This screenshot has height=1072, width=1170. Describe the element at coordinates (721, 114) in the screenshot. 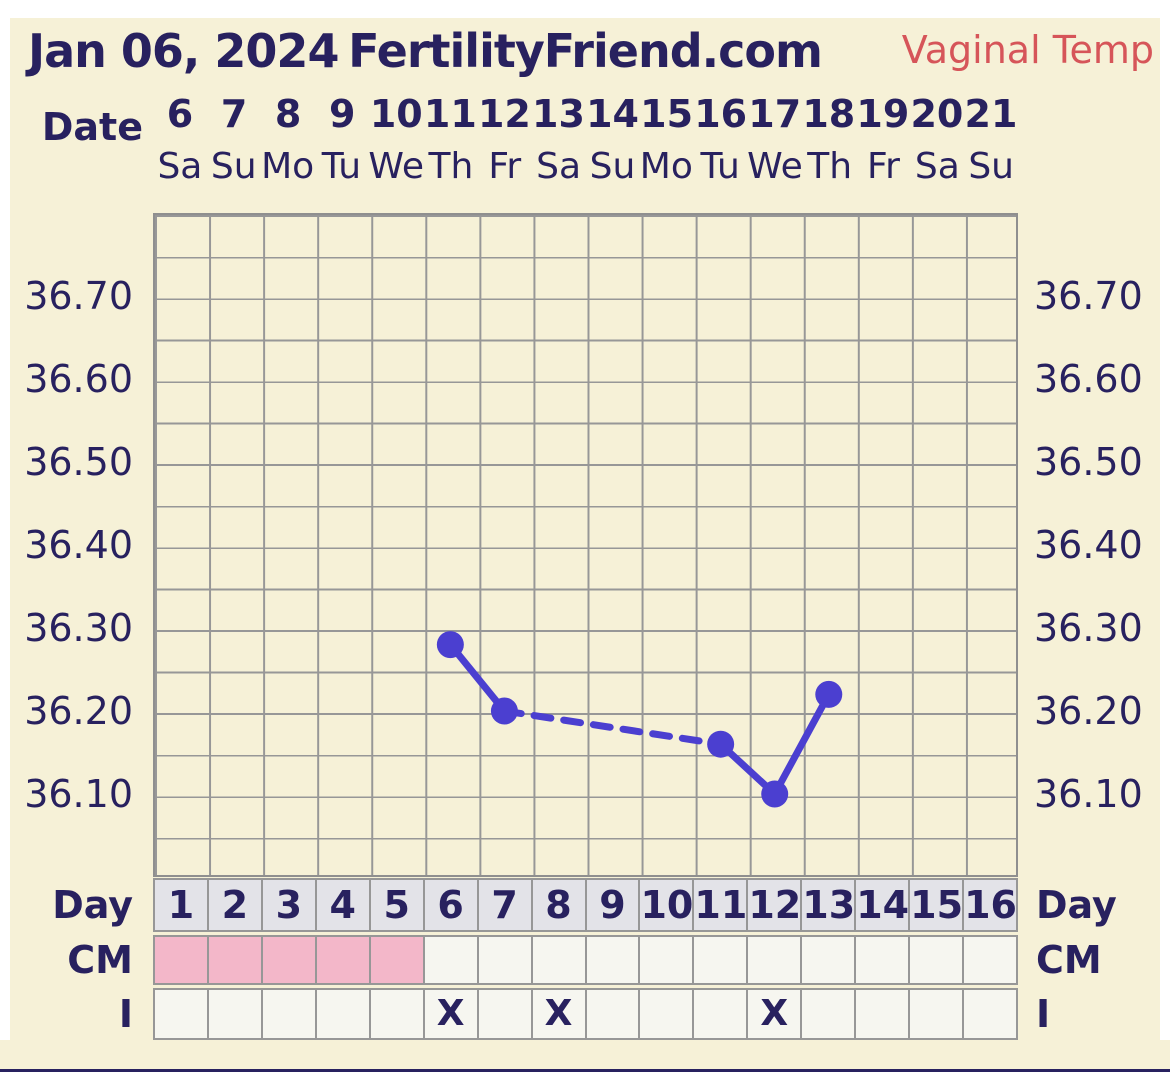

I see `date-cell: 16` at that location.